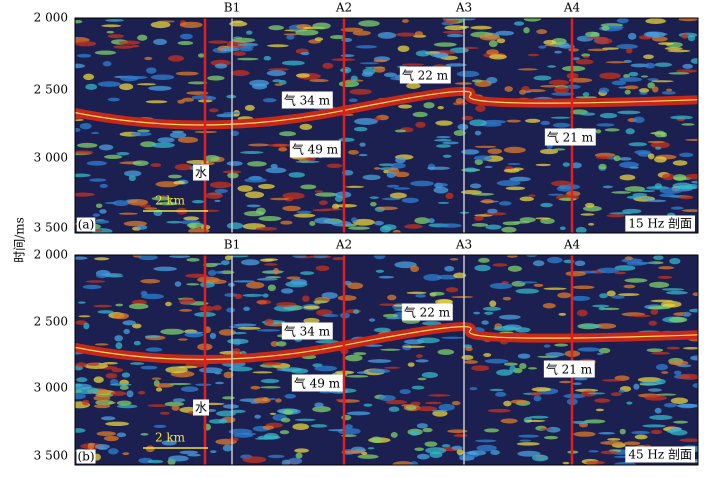 This screenshot has width=707, height=478. I want to click on well-label: B1, so click(232, 245).